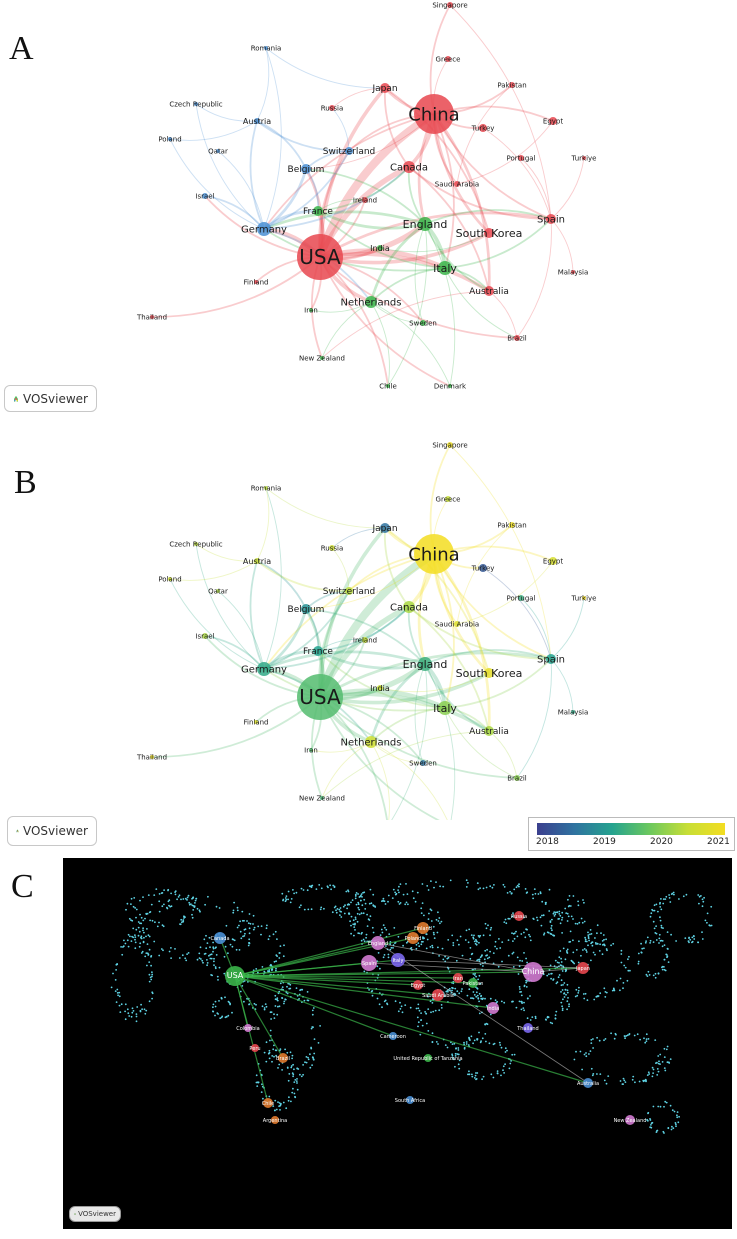 Image resolution: width=737 pixels, height=1239 pixels. I want to click on map-node-egypt, so click(418, 985).